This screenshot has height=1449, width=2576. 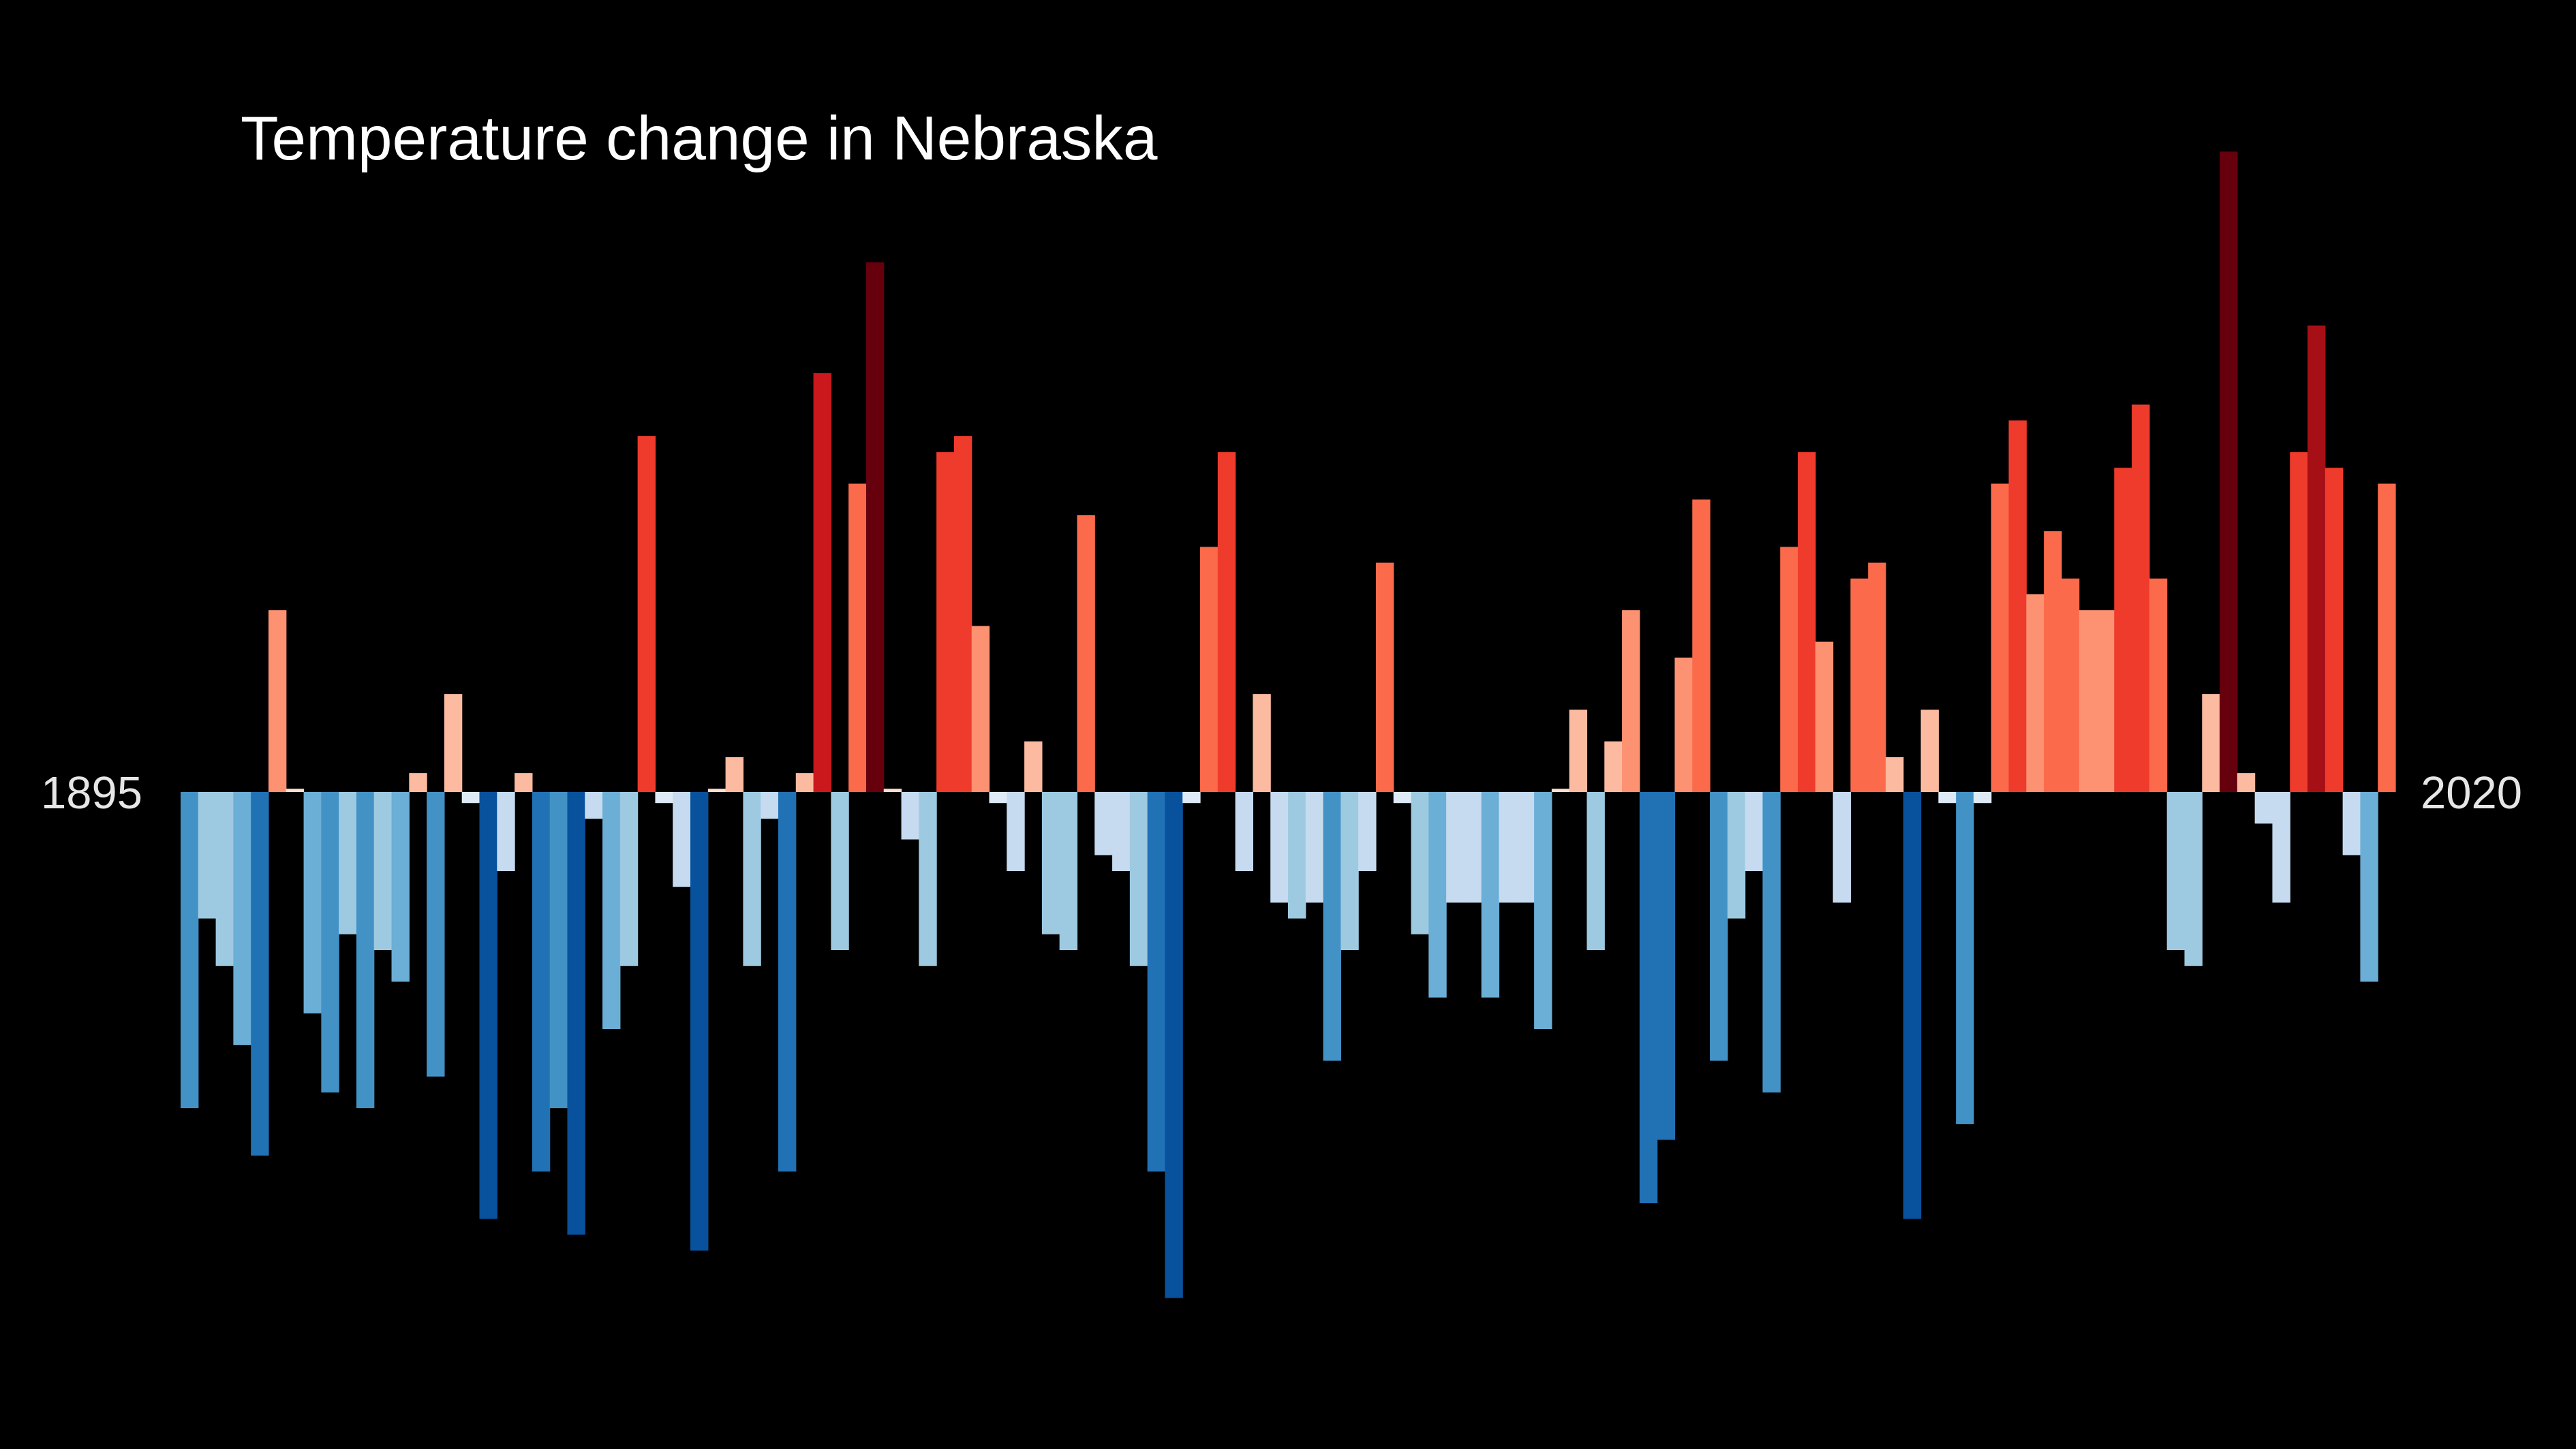 What do you see at coordinates (2334, 630) in the screenshot?
I see `bar-2017` at bounding box center [2334, 630].